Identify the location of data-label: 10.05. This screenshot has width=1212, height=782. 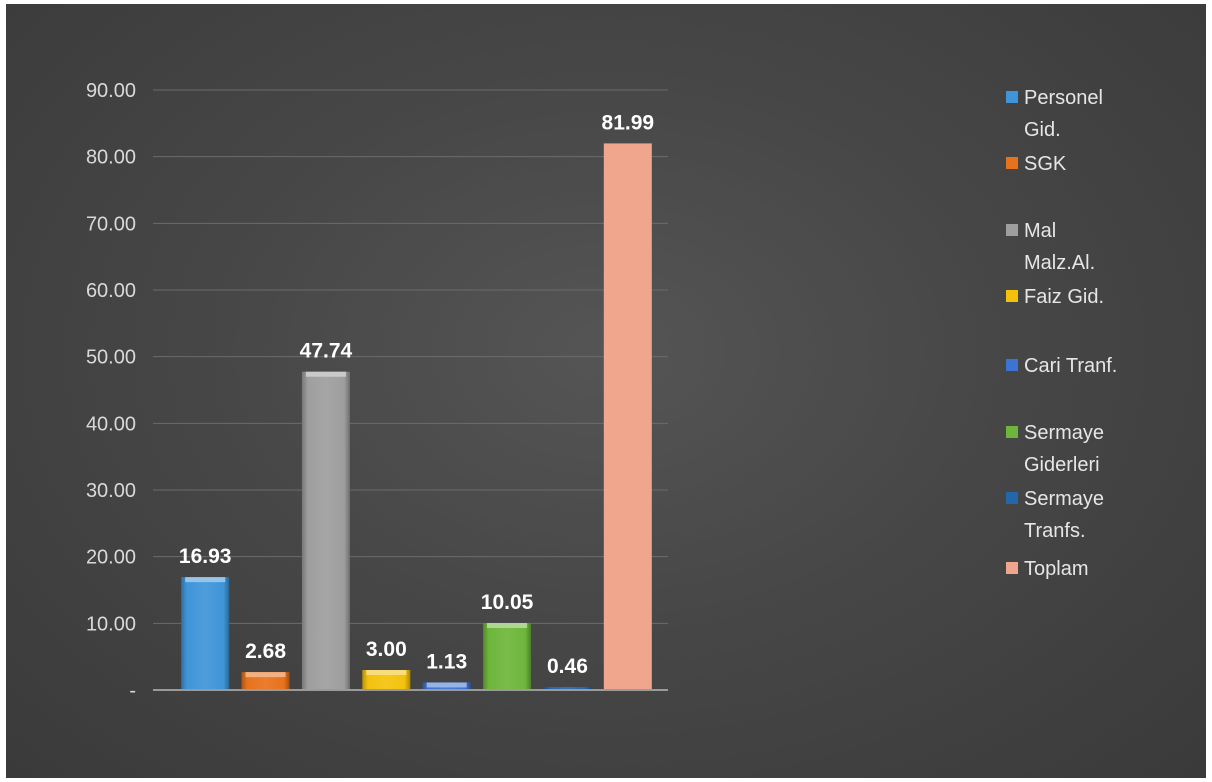
(507, 602).